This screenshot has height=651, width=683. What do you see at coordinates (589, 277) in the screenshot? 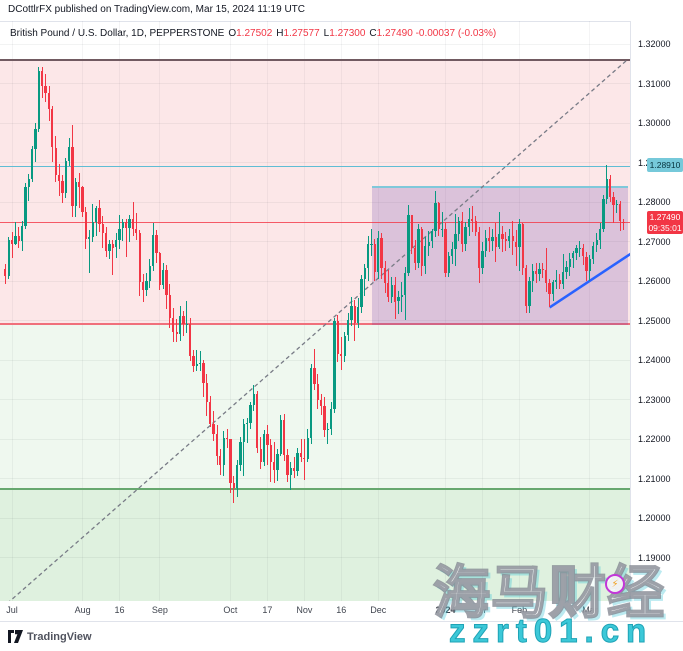
I see `blue-support-trendline` at bounding box center [589, 277].